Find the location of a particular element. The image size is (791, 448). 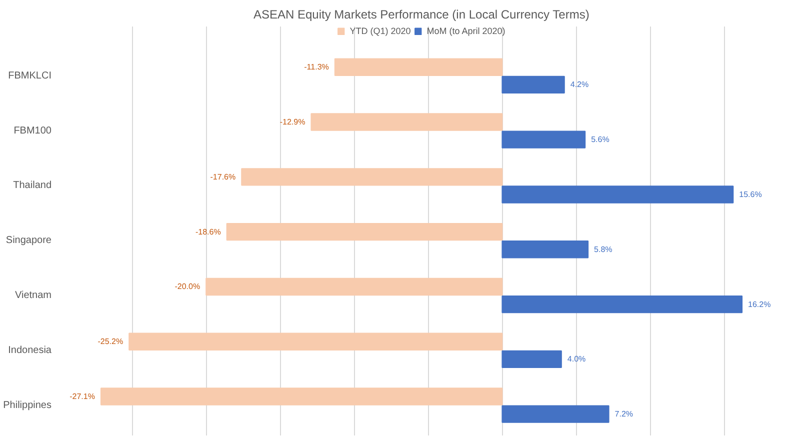

data-label: 5.8% is located at coordinates (603, 249).